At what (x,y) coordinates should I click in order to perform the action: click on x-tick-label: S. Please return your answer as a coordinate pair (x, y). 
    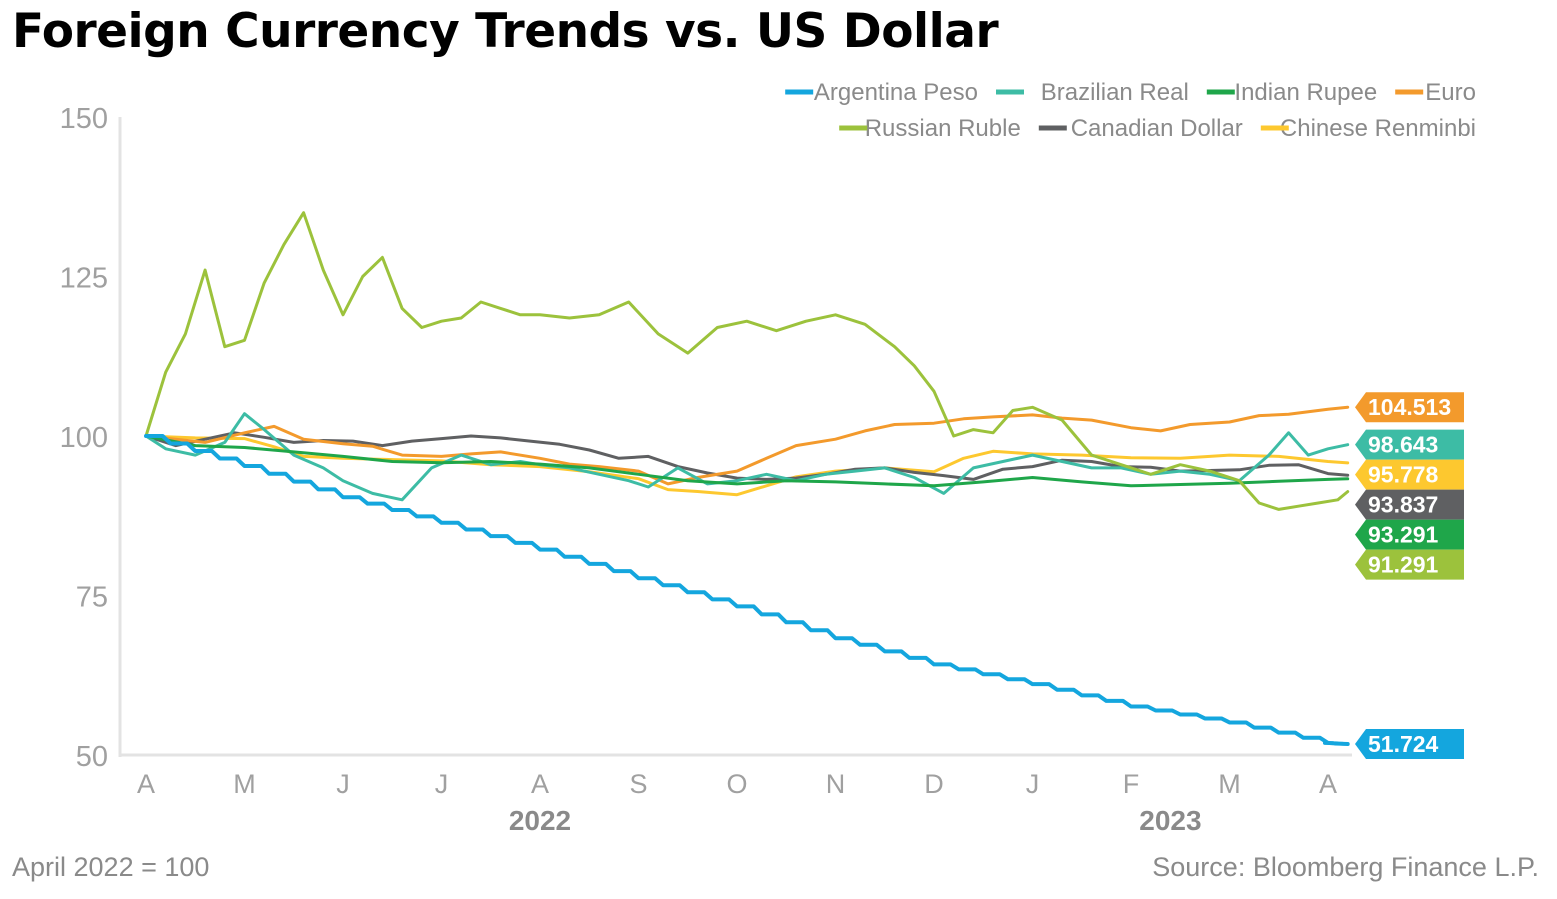
    Looking at the image, I should click on (638, 784).